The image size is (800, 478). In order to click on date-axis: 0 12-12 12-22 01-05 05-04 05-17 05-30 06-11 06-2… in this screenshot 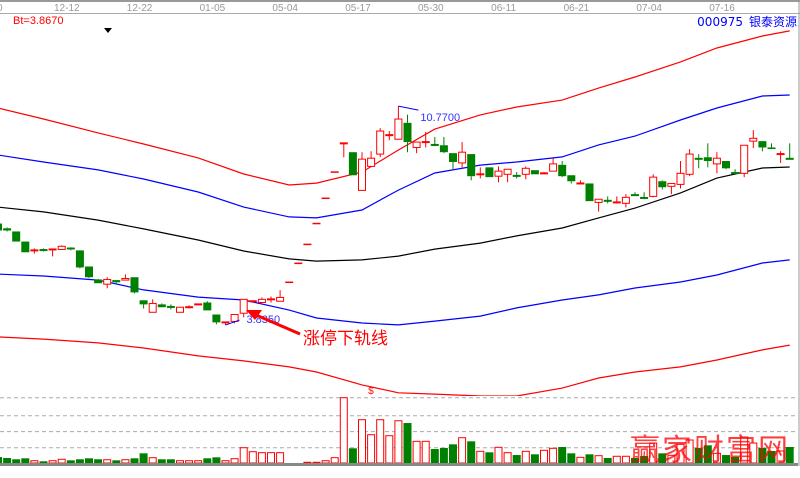, I will do `click(400, 7)`.